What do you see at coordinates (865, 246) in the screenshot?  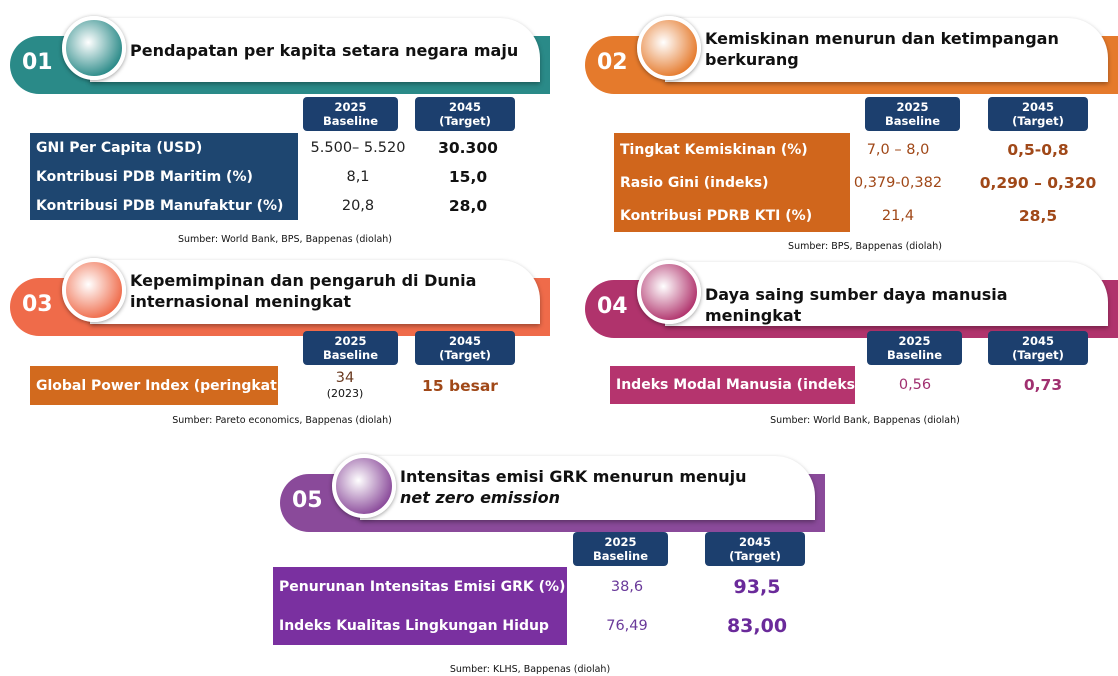 I see `source-note: Sumber: BPS, Bappenas (diolah)` at bounding box center [865, 246].